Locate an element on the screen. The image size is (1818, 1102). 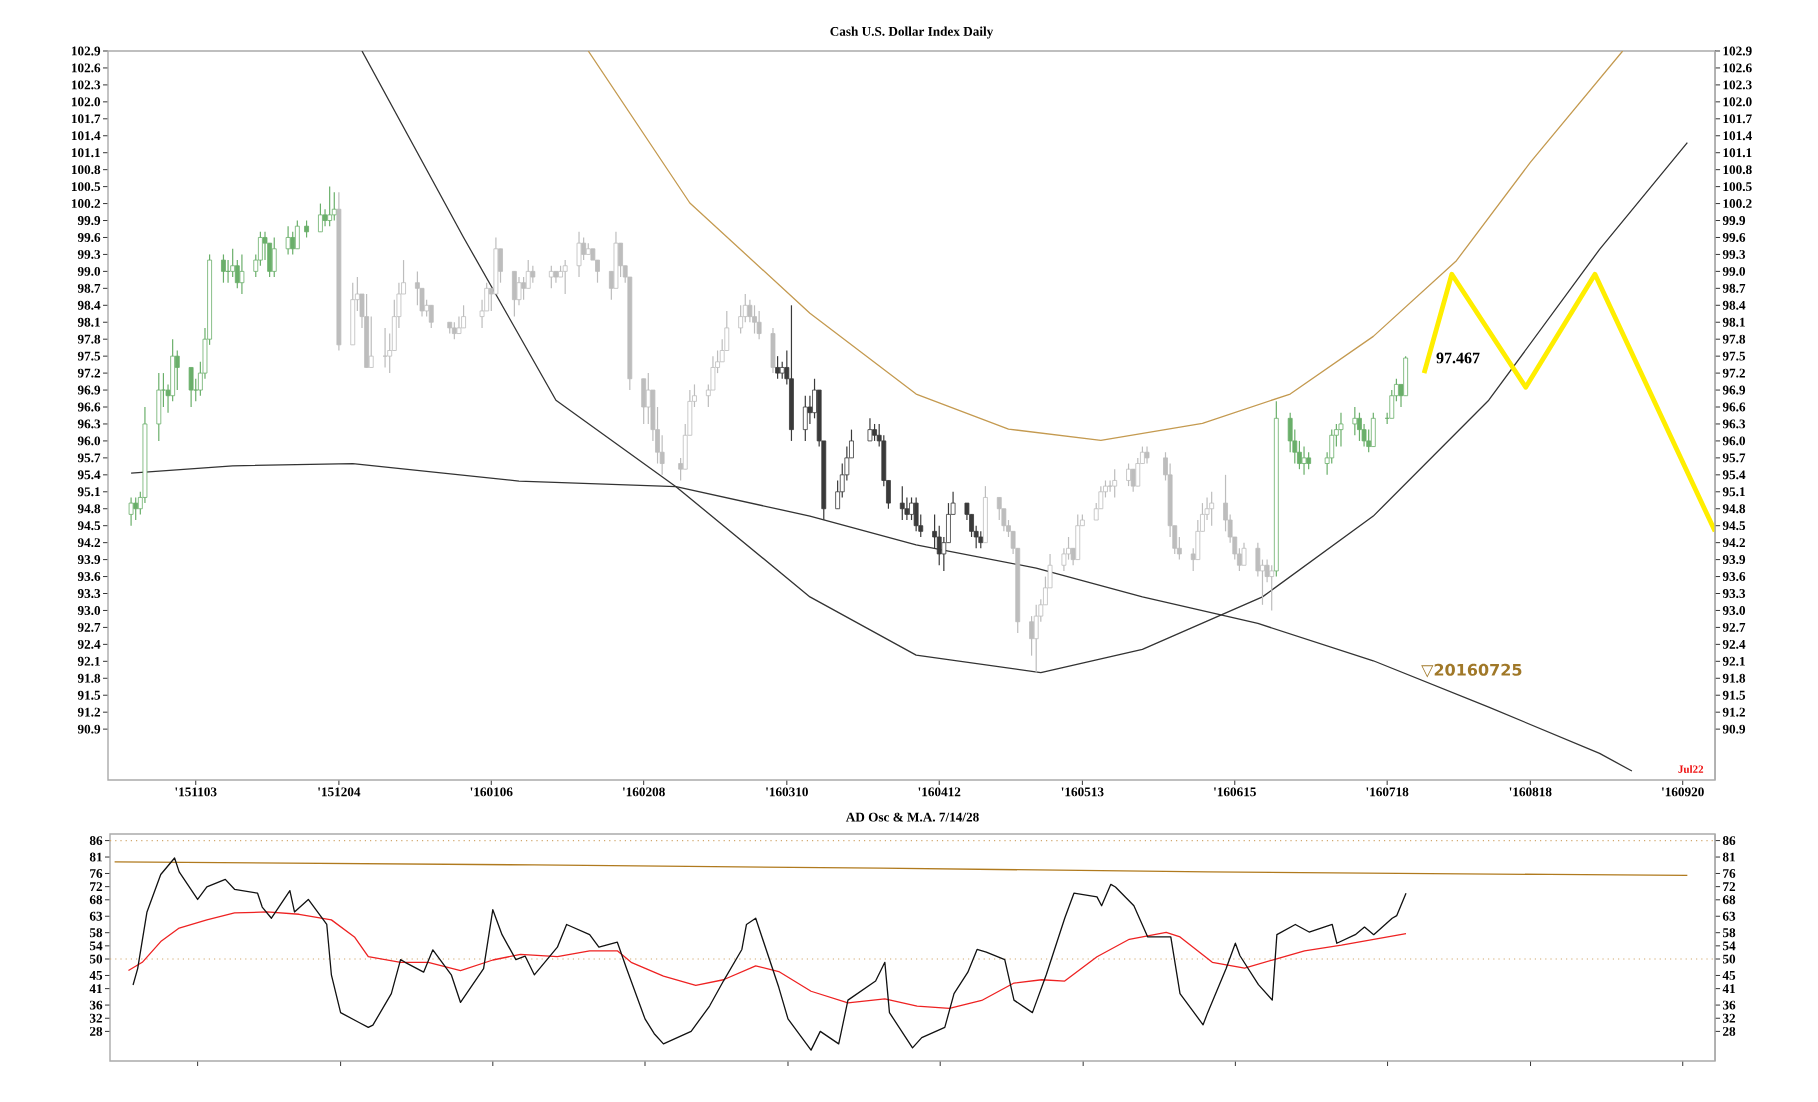
y-tick-label: 99.0 is located at coordinates (1734, 271).